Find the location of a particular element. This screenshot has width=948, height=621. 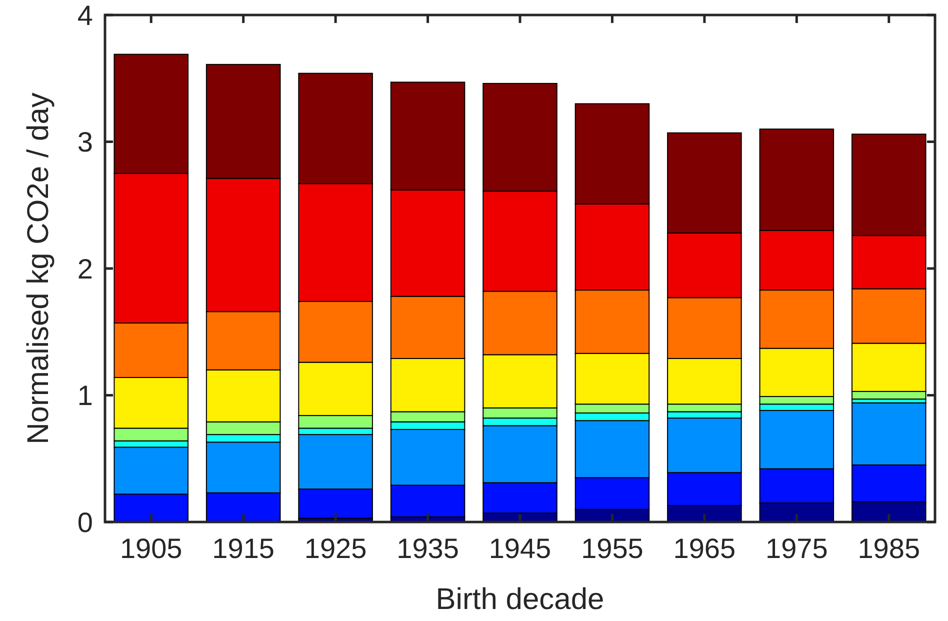

y-tick-label: 3 is located at coordinates (85, 142).